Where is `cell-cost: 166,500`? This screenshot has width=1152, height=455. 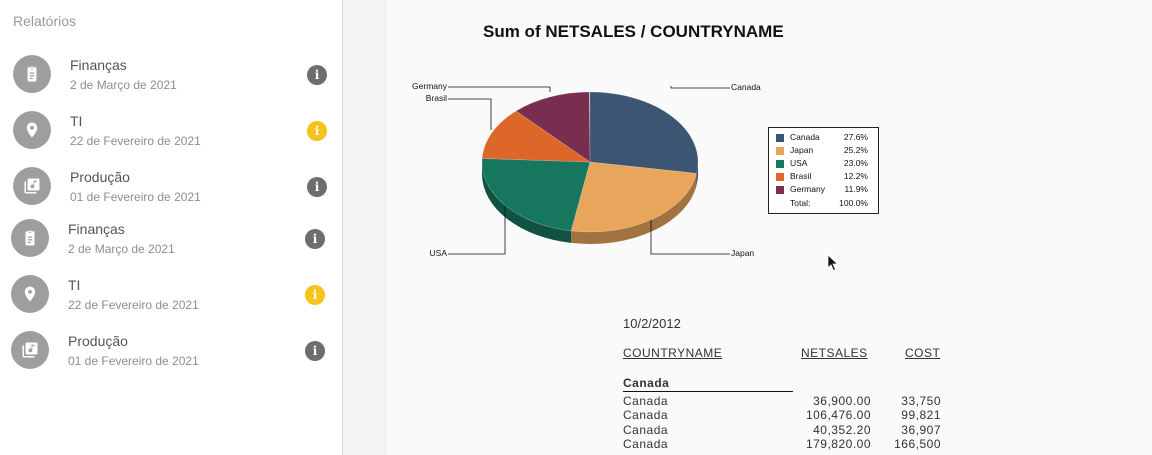
cell-cost: 166,500 is located at coordinates (917, 444).